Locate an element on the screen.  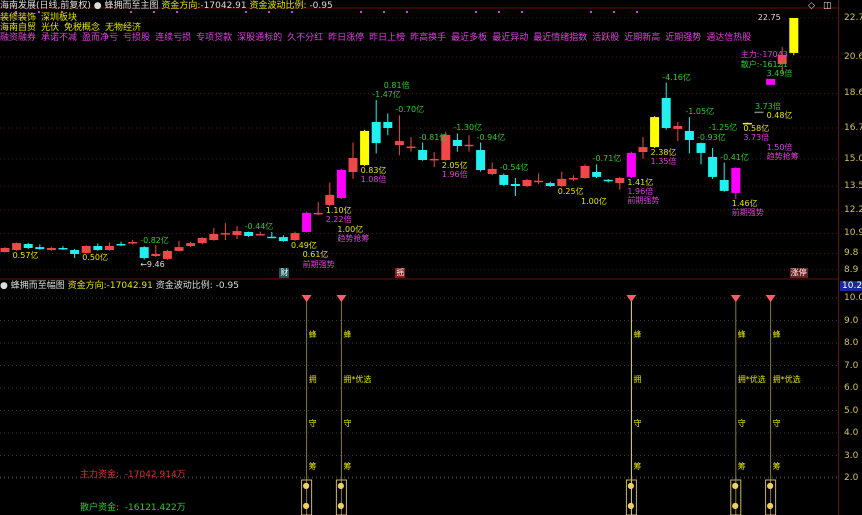
concept-tag: 最近情绪指数 is located at coordinates (560, 38).